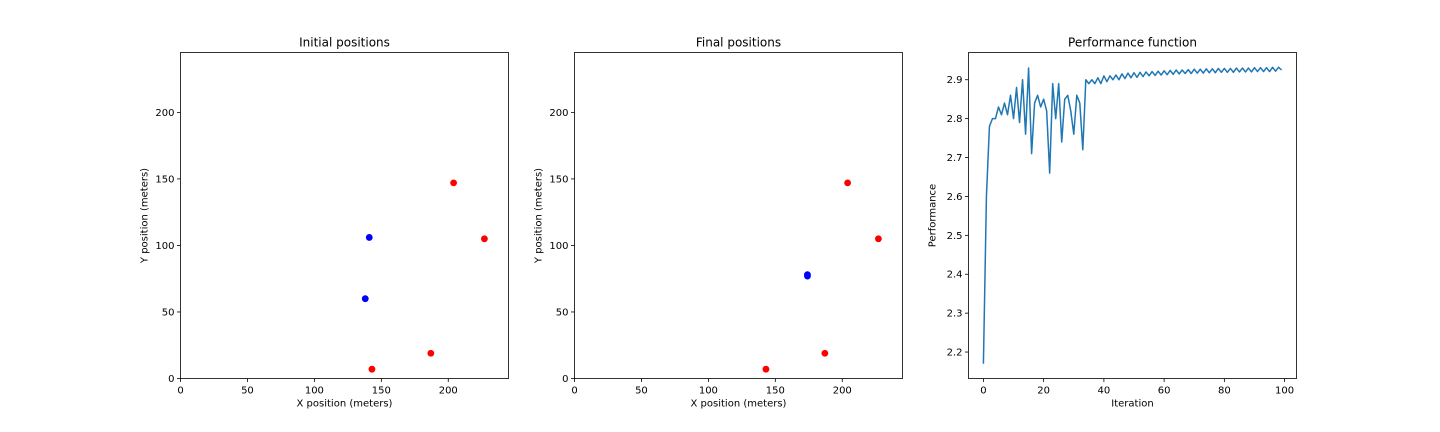 The image size is (1440, 432). Describe the element at coordinates (1104, 391) in the screenshot. I see `x-tick-label: 40` at that location.